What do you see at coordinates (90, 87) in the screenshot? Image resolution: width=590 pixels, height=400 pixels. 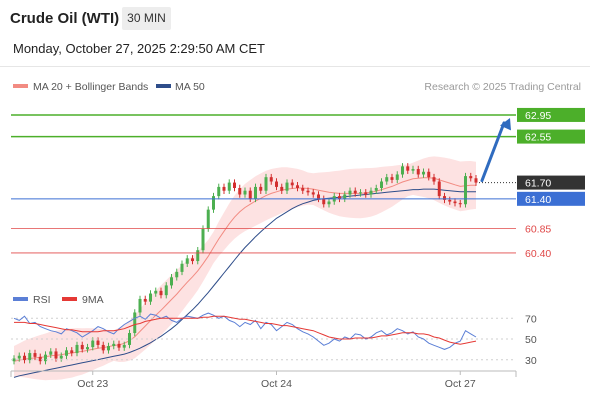 I see `ma20-legend-label: MA 20 + Bollinger Bands` at bounding box center [90, 87].